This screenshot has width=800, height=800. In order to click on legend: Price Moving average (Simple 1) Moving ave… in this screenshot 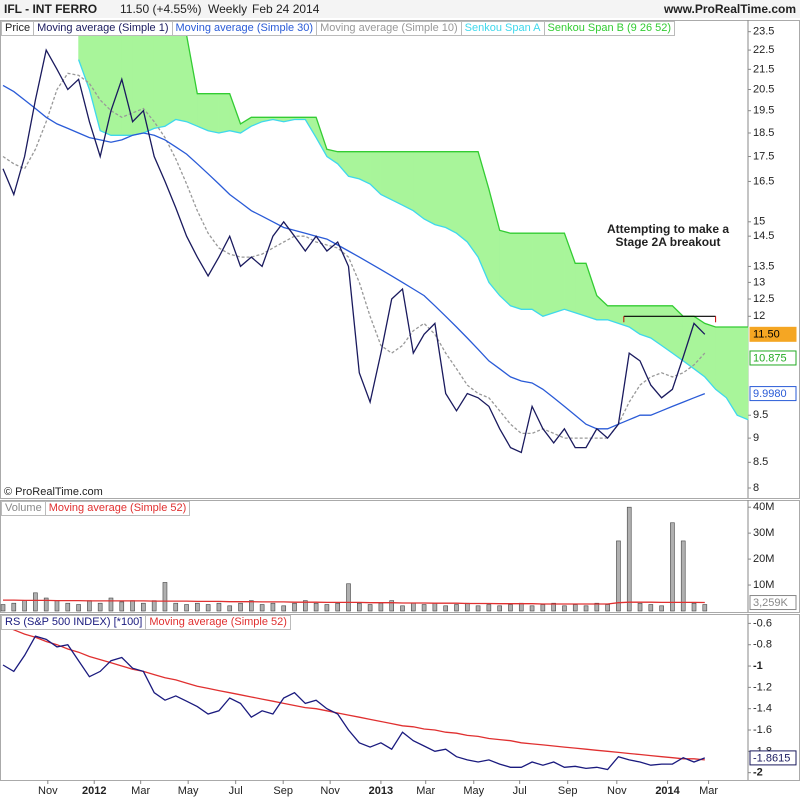, I will do `click(338, 28)`.